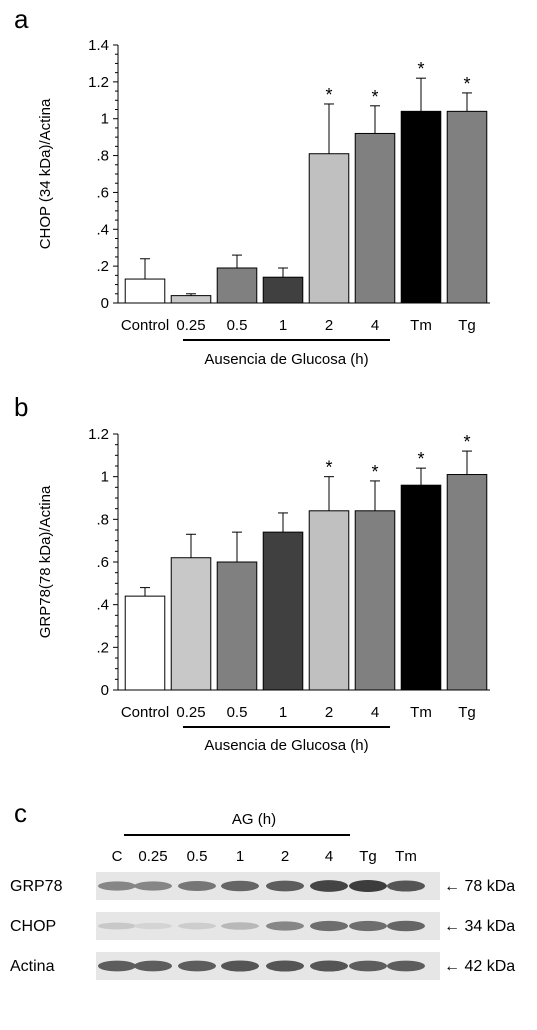 Image resolution: width=537 pixels, height=1030 pixels. Describe the element at coordinates (285, 856) in the screenshot. I see `lane-label: 2` at that location.